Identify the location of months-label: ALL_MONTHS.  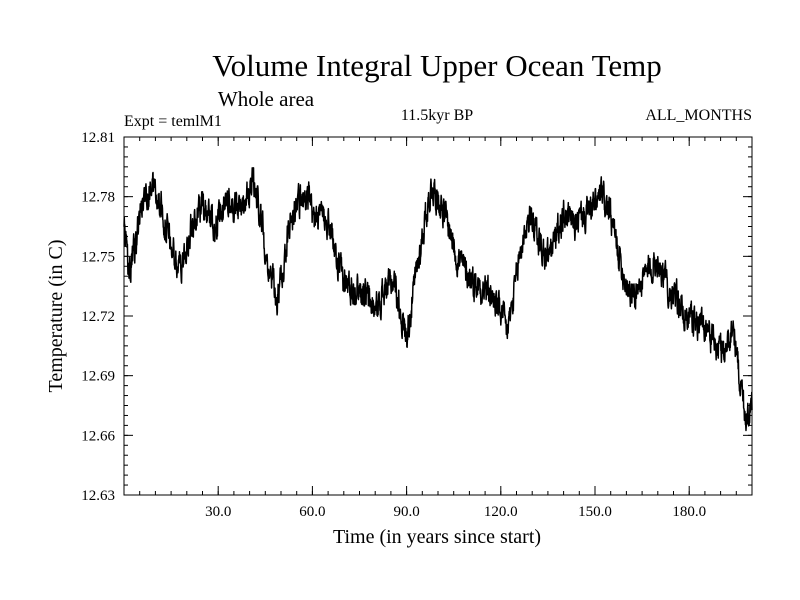
(698, 115).